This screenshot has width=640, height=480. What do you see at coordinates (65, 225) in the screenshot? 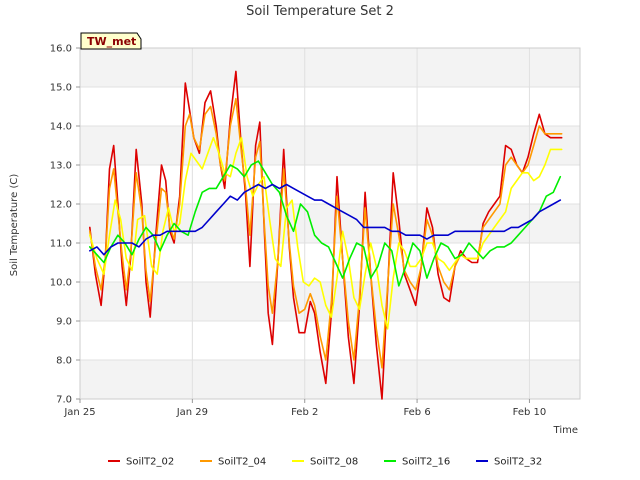
I see `y-tick-labels: 7.0 8.0 9.0 10.0 11.0 12.0 13.0 14.0 15.0 16.0` at bounding box center [65, 225].